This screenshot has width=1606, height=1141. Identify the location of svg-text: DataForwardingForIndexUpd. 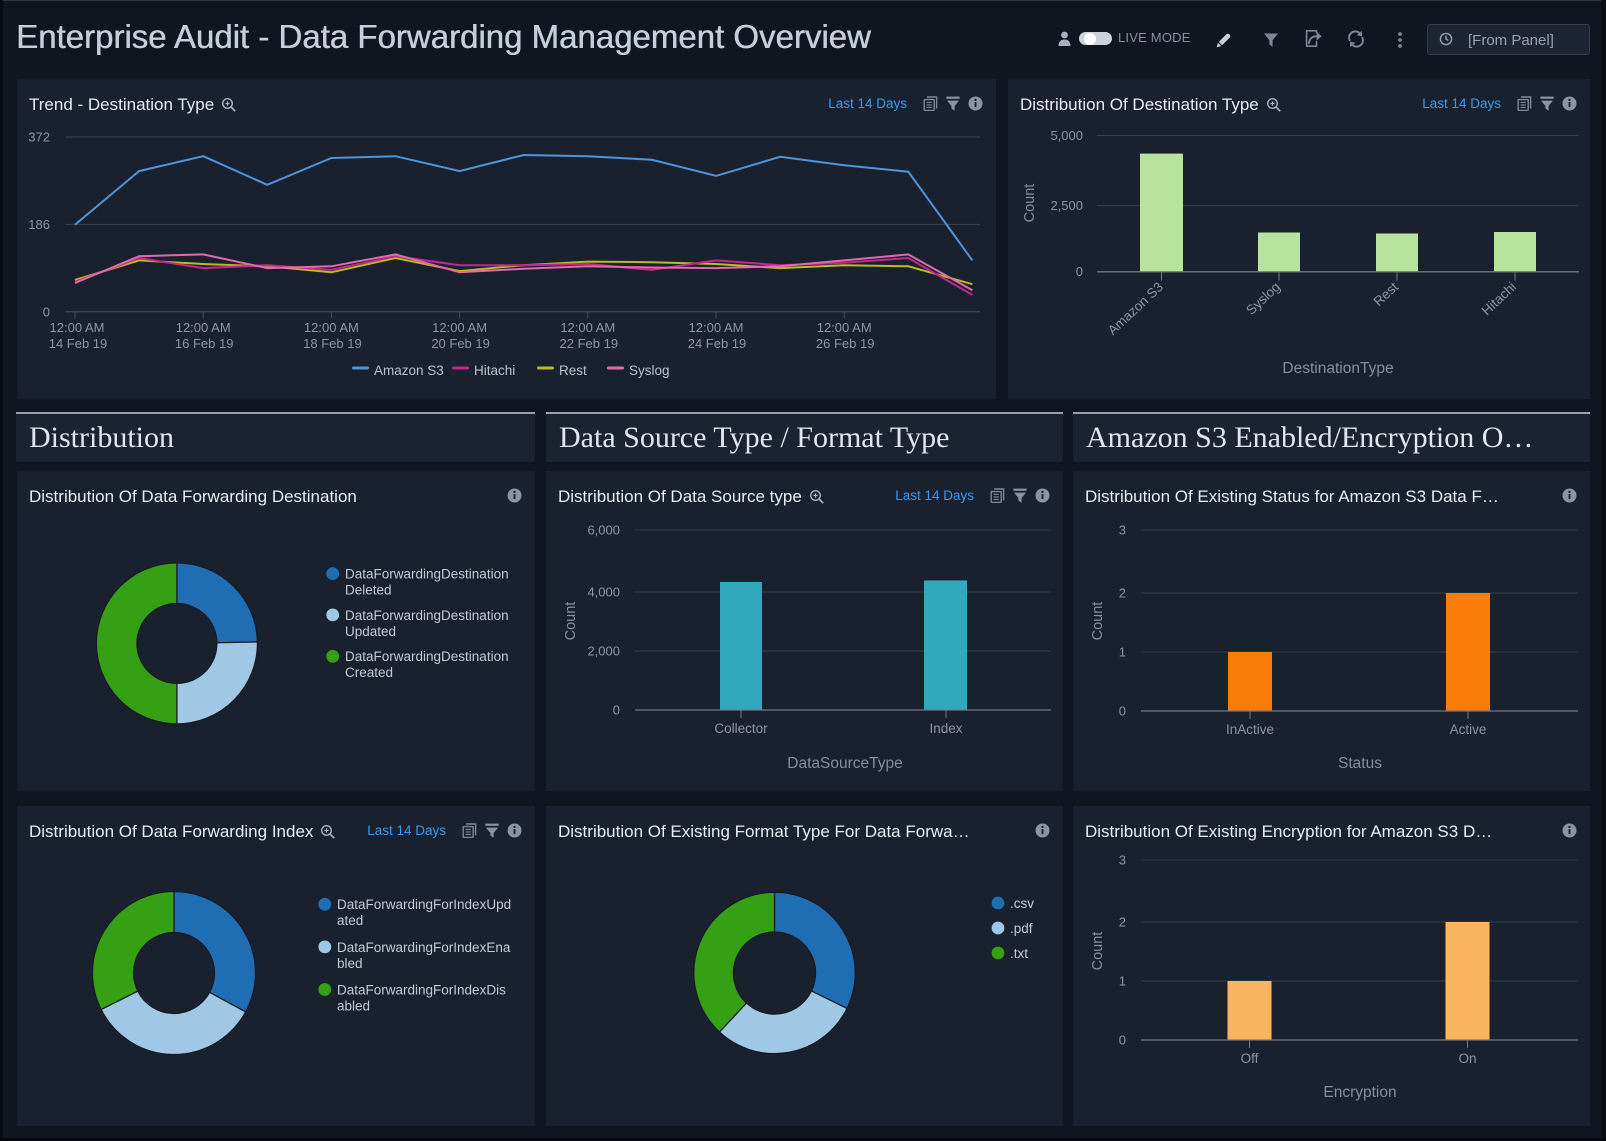
(424, 904).